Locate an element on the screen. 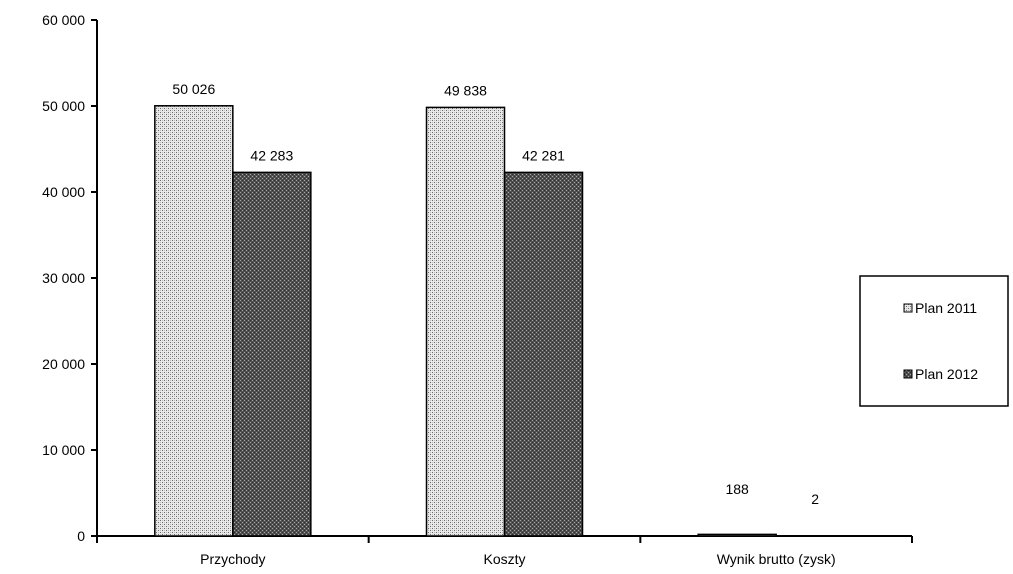 The width and height of the screenshot is (1013, 574). data-label: 188 is located at coordinates (737, 489).